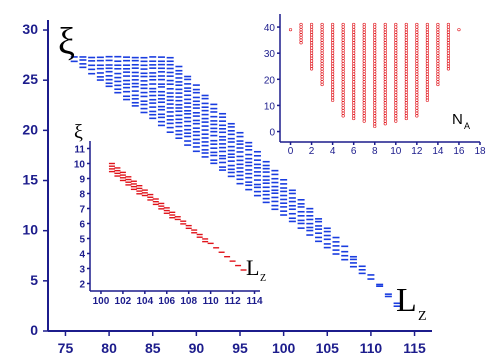 This screenshot has height=360, width=492. Describe the element at coordinates (30, 79) in the screenshot. I see `main-y-tick-label: 25` at that location.